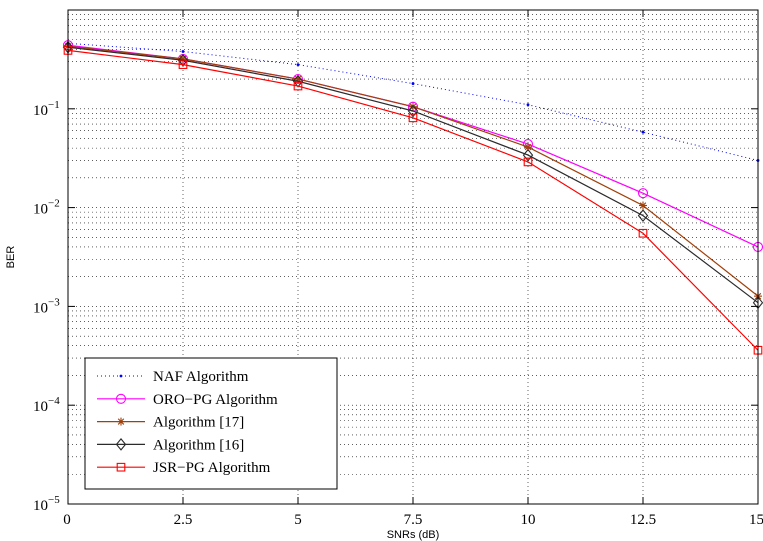  I want to click on x-tick-label: 12.5, so click(643, 520).